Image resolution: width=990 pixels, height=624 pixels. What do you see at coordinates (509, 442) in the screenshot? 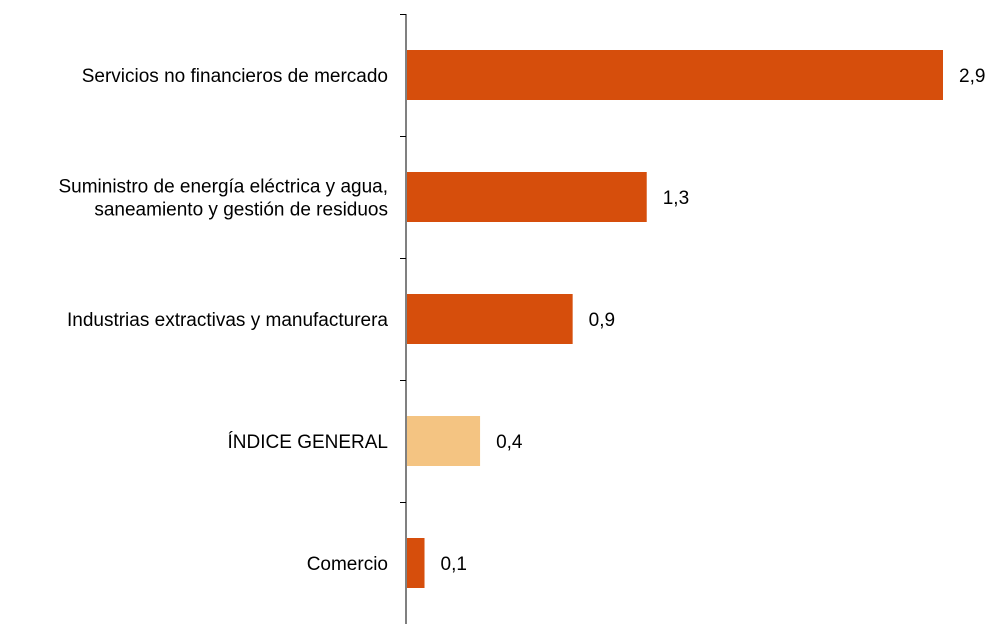
I see `value-label: 0,4` at bounding box center [509, 442].